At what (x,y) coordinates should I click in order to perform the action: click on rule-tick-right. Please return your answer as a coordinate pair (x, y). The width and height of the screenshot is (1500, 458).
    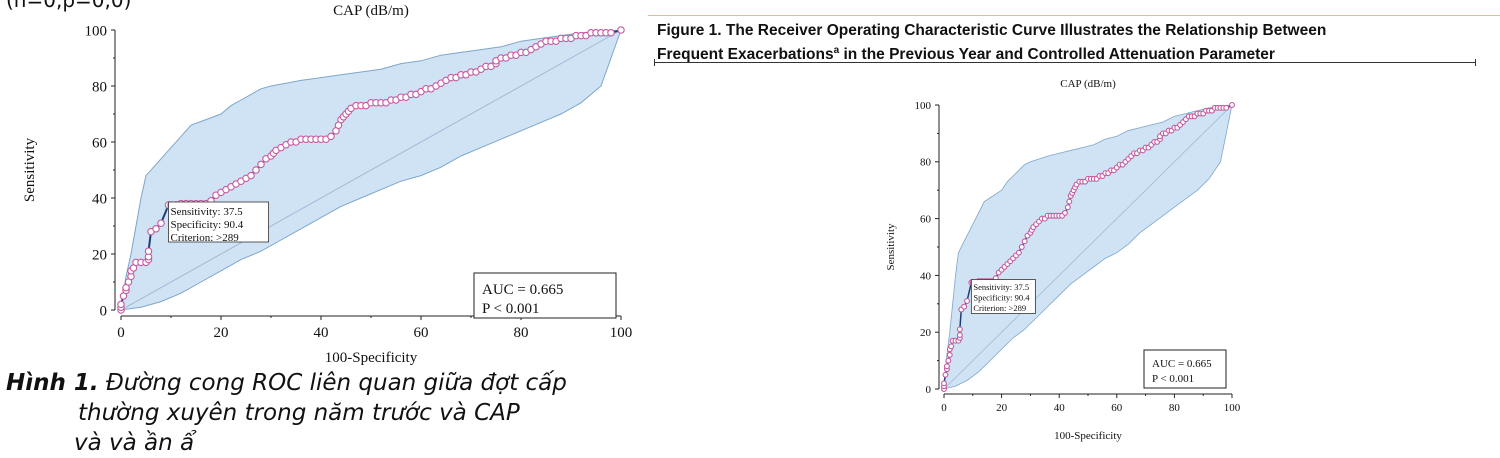
    Looking at the image, I should click on (1475, 62).